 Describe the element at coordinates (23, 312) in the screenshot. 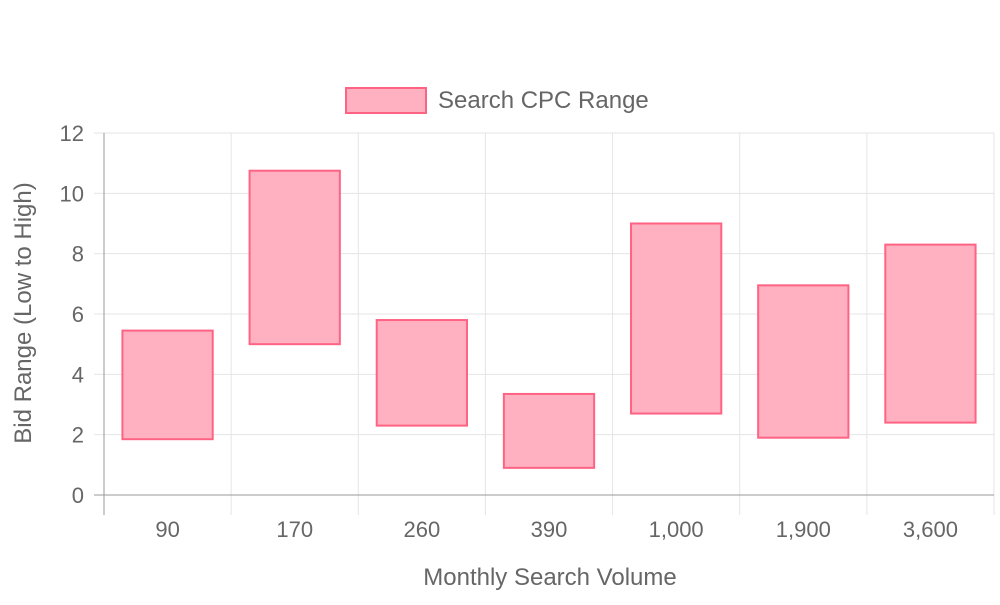

I see `y-axis-title: Bid Range (Low to High)` at that location.